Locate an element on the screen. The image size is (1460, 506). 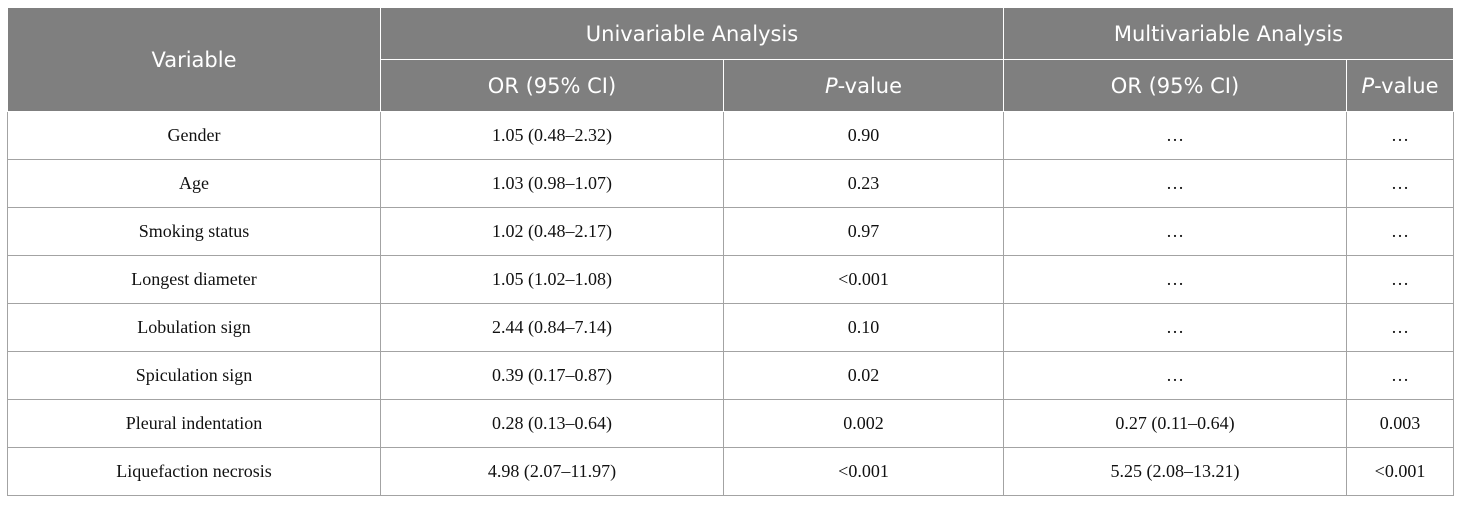
cell-uni-p: 0.90 is located at coordinates (863, 135).